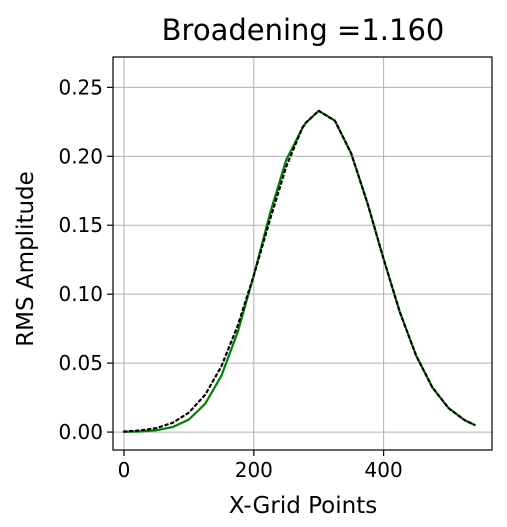 This screenshot has width=507, height=527. I want to click on chart-title: Broadening =1.160, so click(303, 30).